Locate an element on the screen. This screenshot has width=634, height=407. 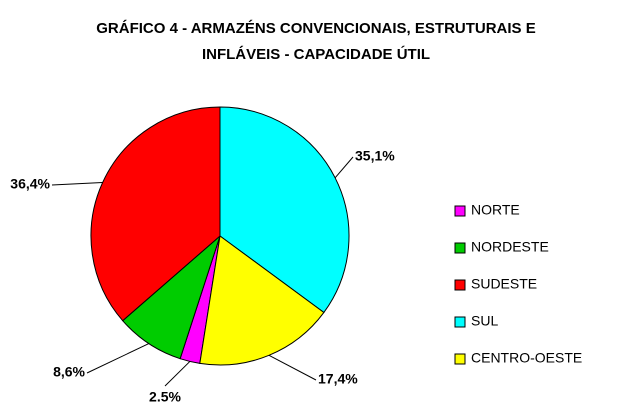
legend-label: NORTE is located at coordinates (495, 210).